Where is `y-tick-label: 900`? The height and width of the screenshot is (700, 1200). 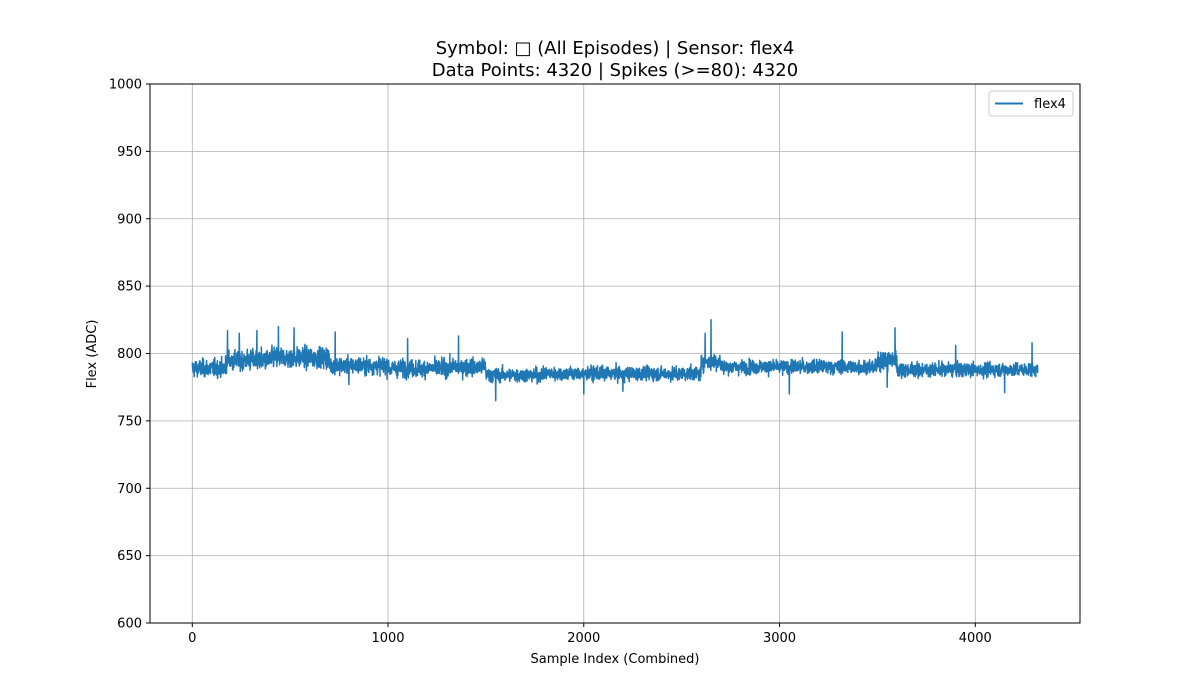 y-tick-label: 900 is located at coordinates (129, 219).